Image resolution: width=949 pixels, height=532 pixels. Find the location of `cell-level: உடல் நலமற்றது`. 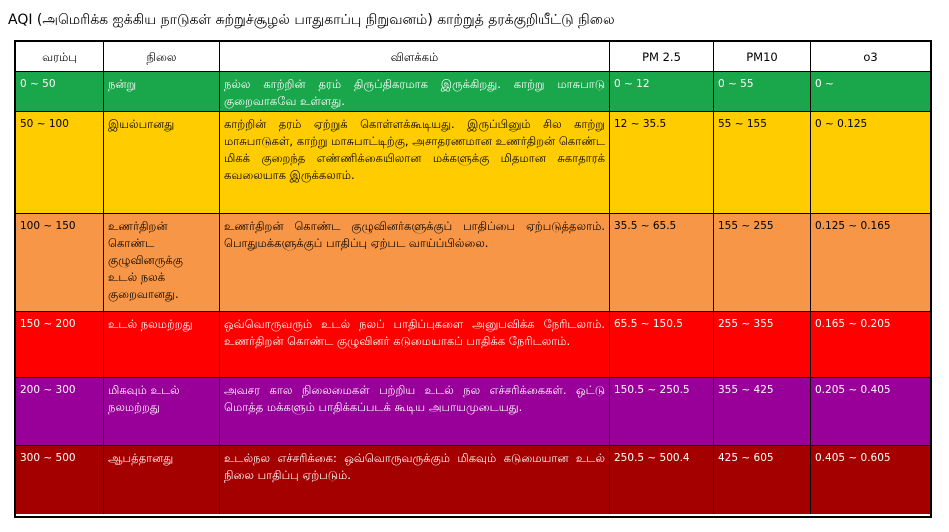

cell-level: உடல் நலமற்றது is located at coordinates (162, 344).